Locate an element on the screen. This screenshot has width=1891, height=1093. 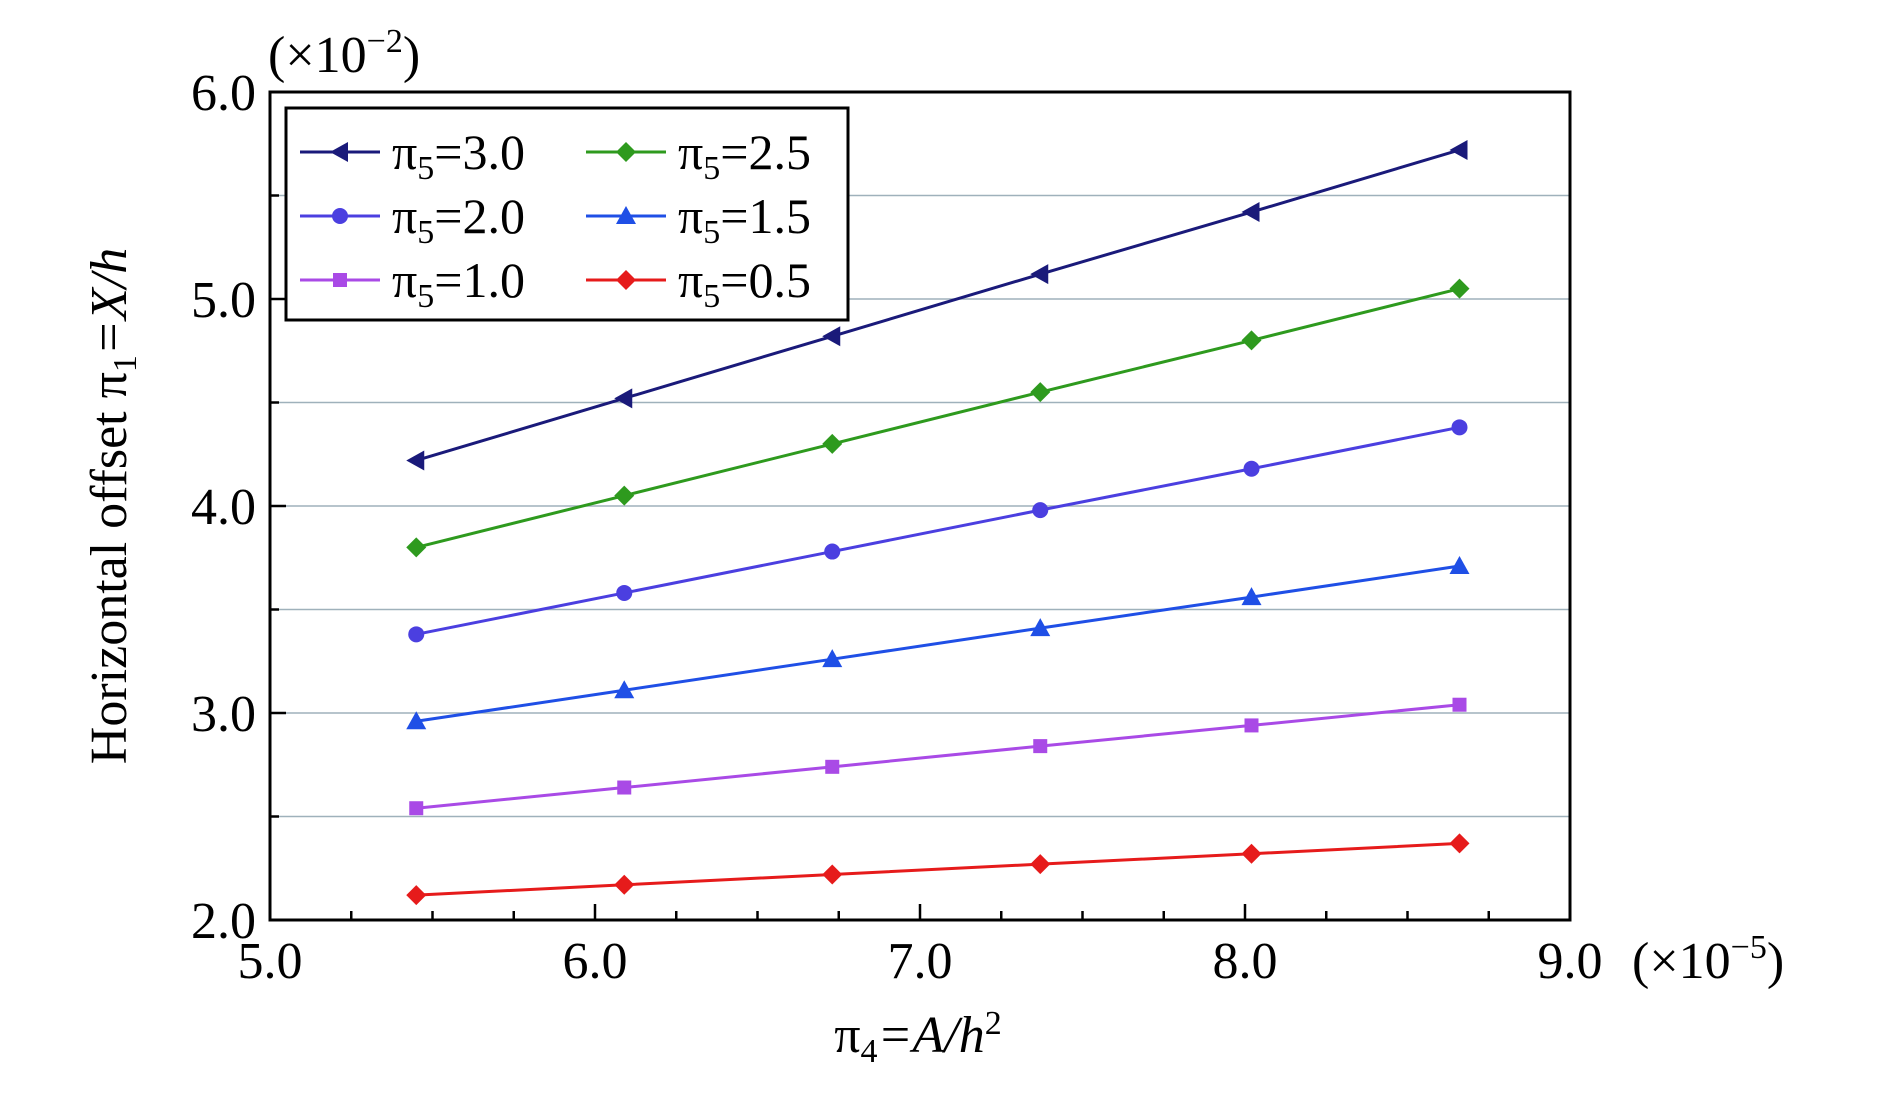
y-tick-label: 5.0 is located at coordinates (223, 300).